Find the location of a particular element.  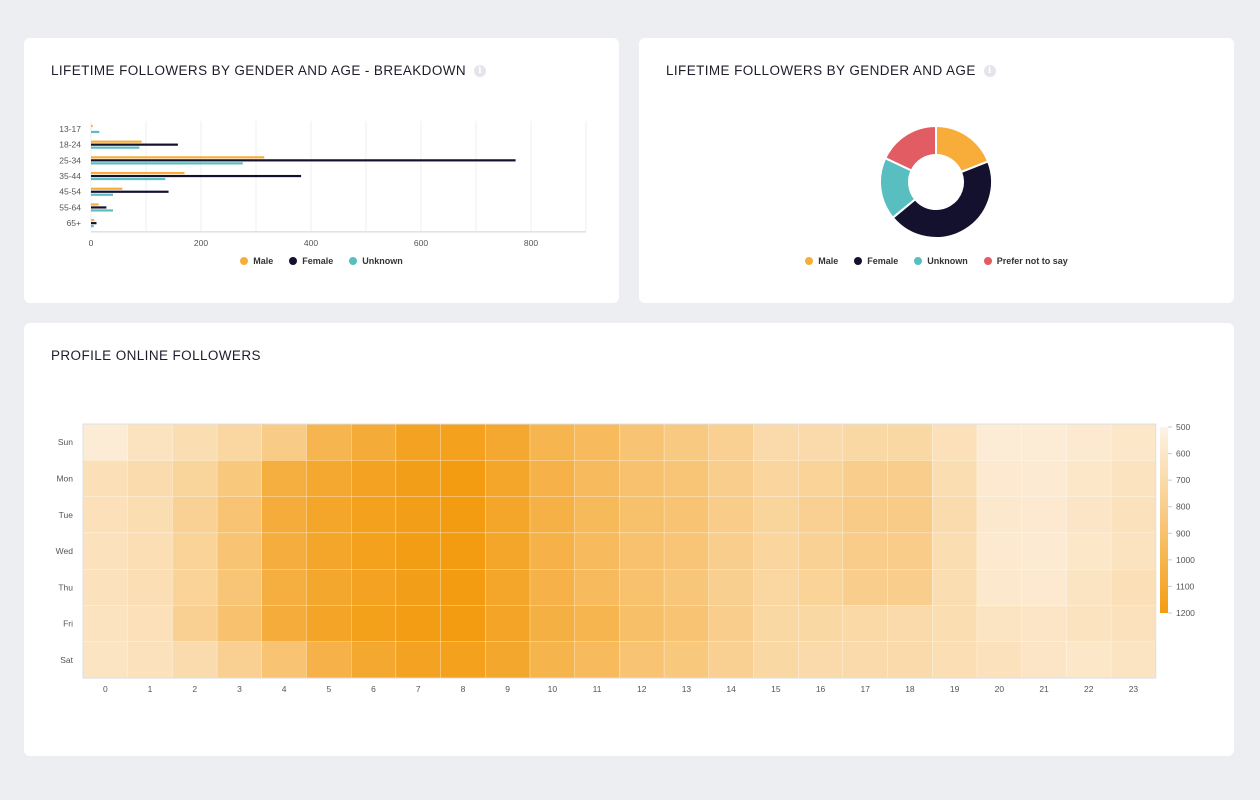

legend-item: Male is located at coordinates (821, 261).